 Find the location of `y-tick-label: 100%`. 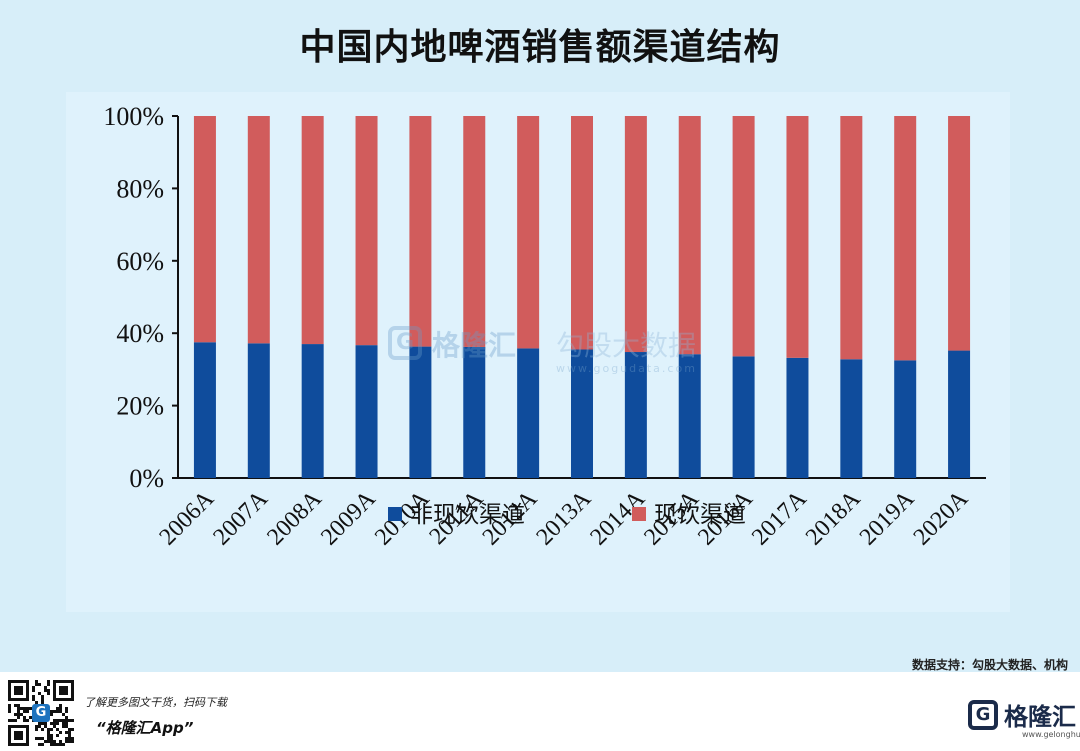

y-tick-label: 100% is located at coordinates (133, 116).